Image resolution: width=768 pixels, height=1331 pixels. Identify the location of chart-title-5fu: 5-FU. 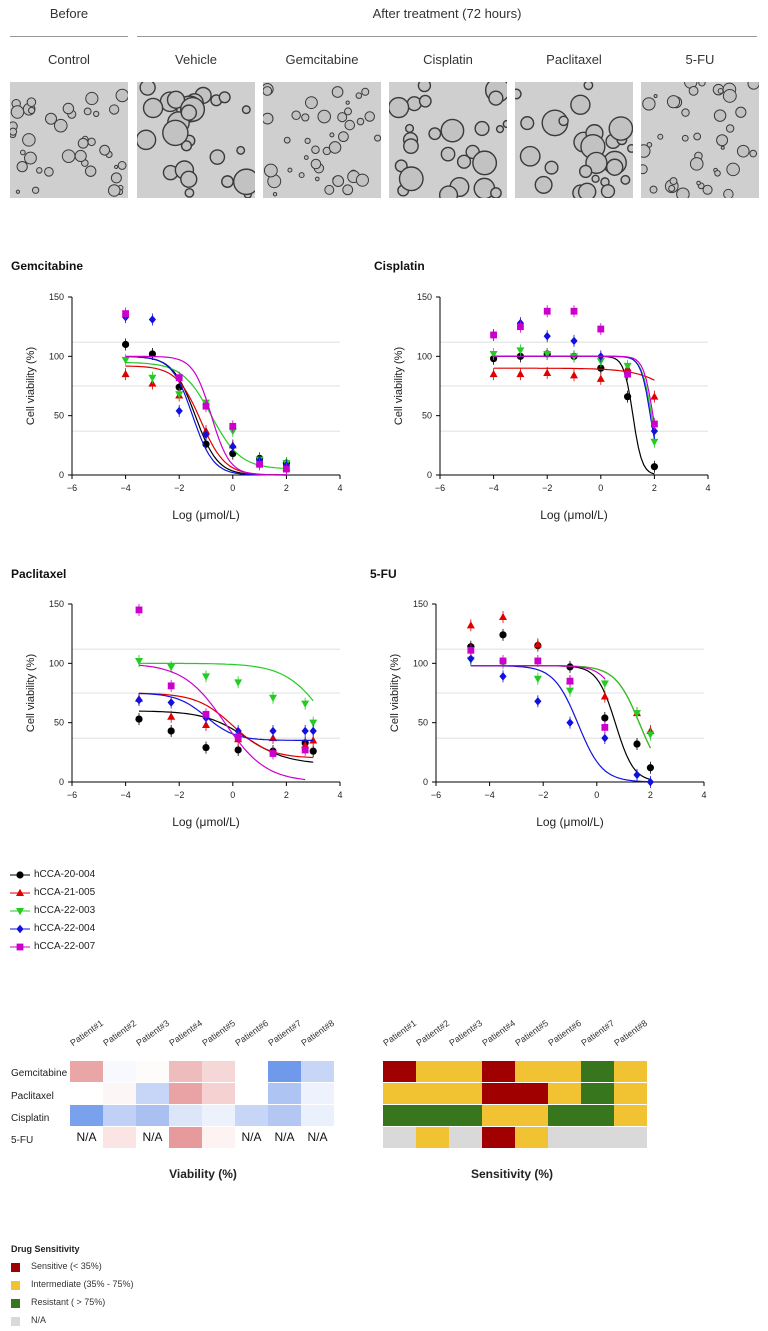
(383, 574).